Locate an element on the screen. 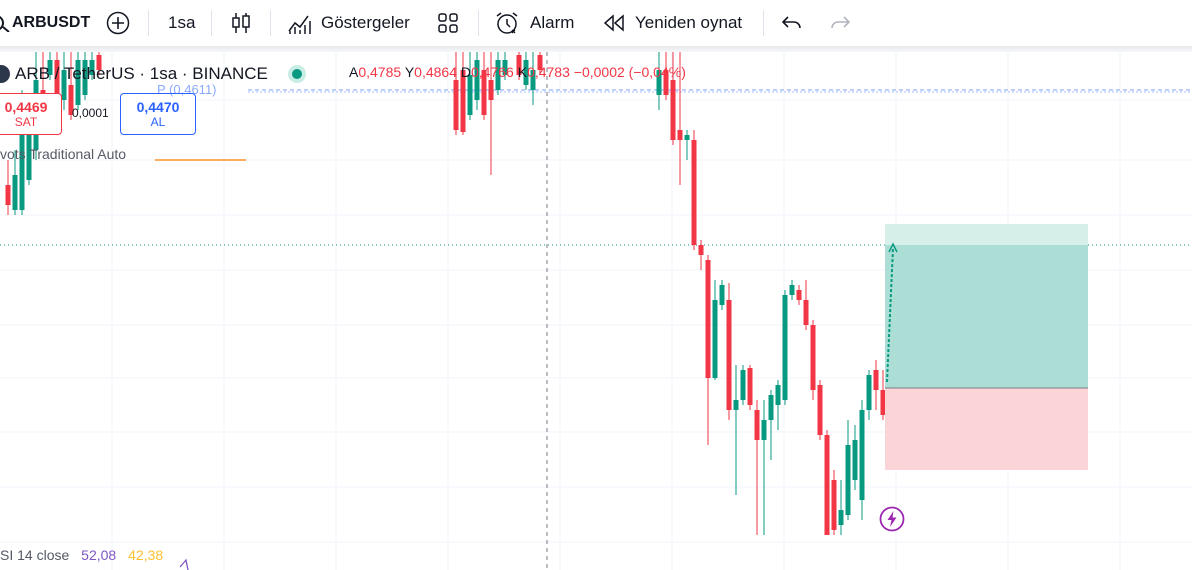 This screenshot has width=1192, height=570. indicators-button: Göstergeler is located at coordinates (348, 23).